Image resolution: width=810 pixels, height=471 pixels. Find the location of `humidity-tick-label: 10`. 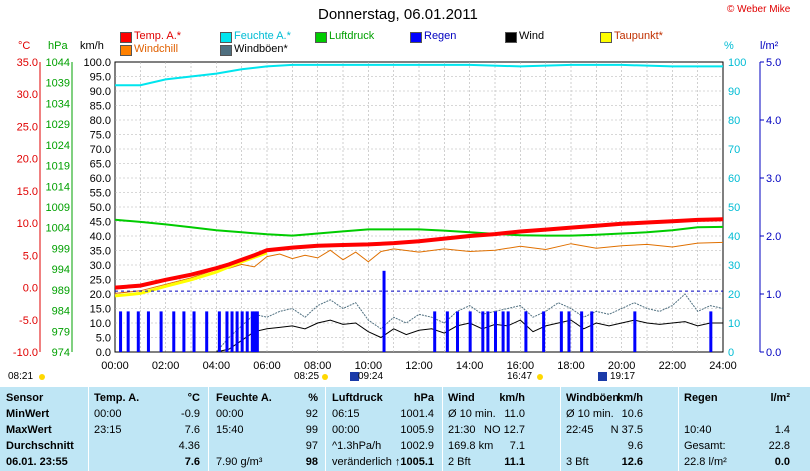

humidity-tick-label: 10 is located at coordinates (734, 324).